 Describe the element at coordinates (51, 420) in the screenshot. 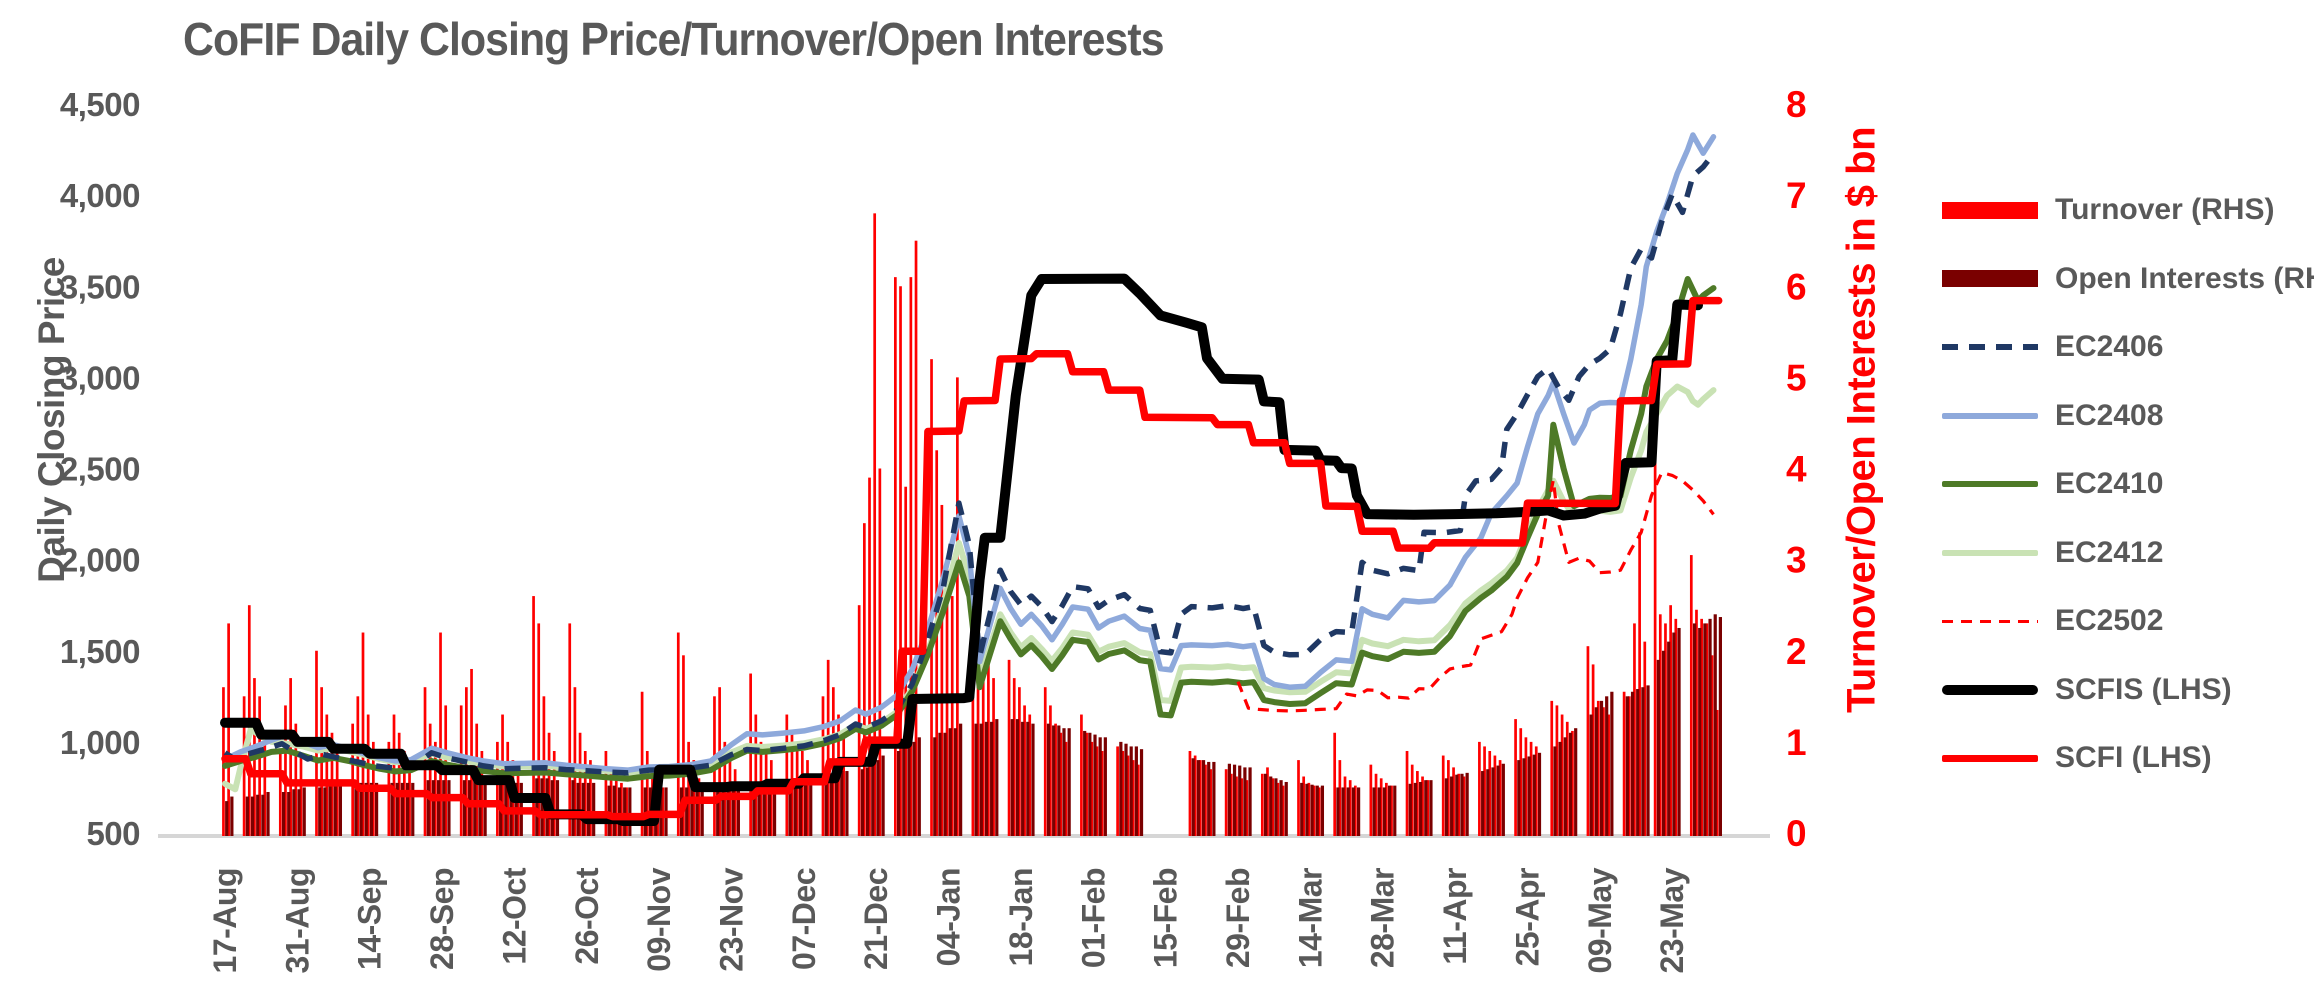

I see `left-axis-title: Daily Closing Price` at that location.